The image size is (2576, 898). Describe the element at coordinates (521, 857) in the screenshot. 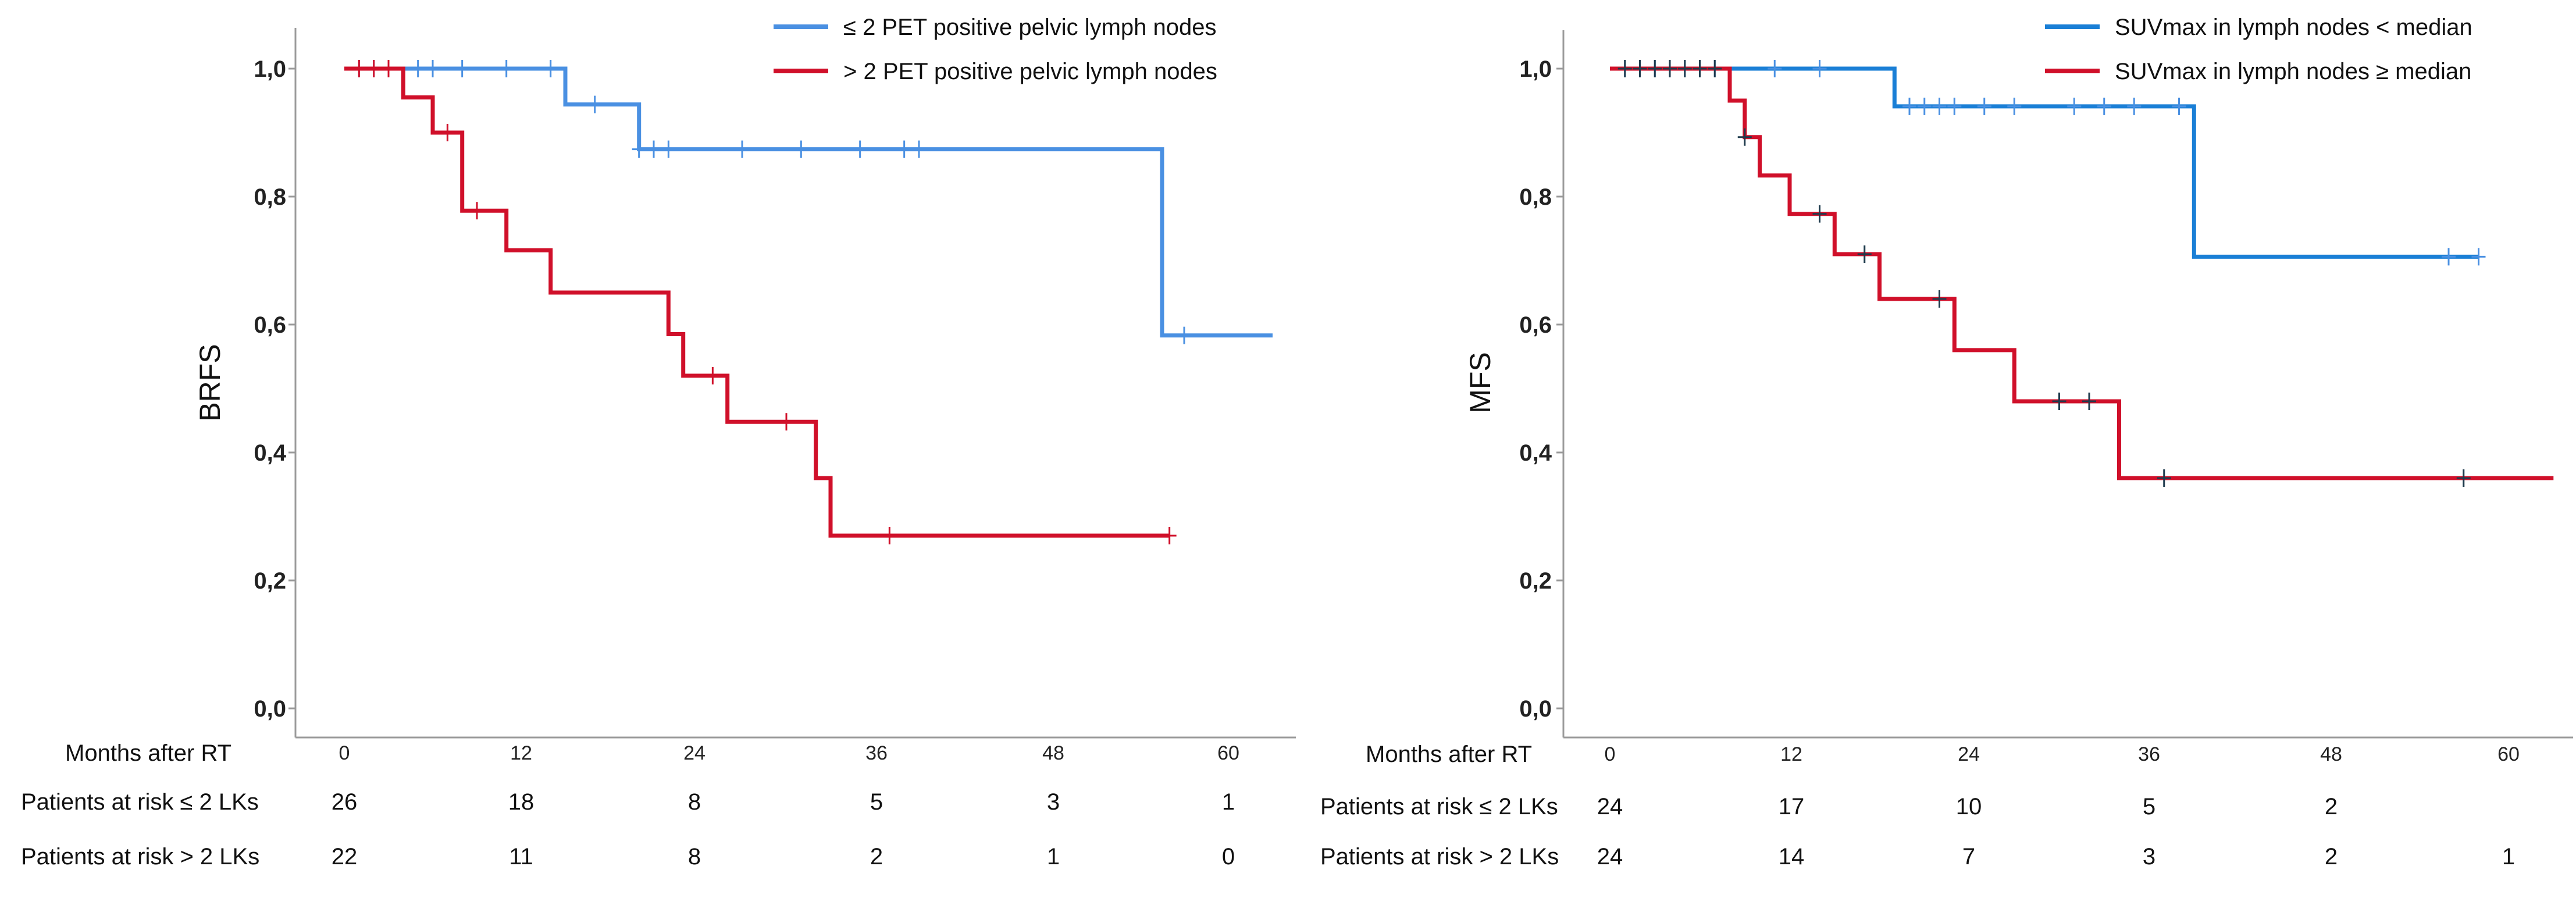

I see `risk-table-value: 11` at that location.